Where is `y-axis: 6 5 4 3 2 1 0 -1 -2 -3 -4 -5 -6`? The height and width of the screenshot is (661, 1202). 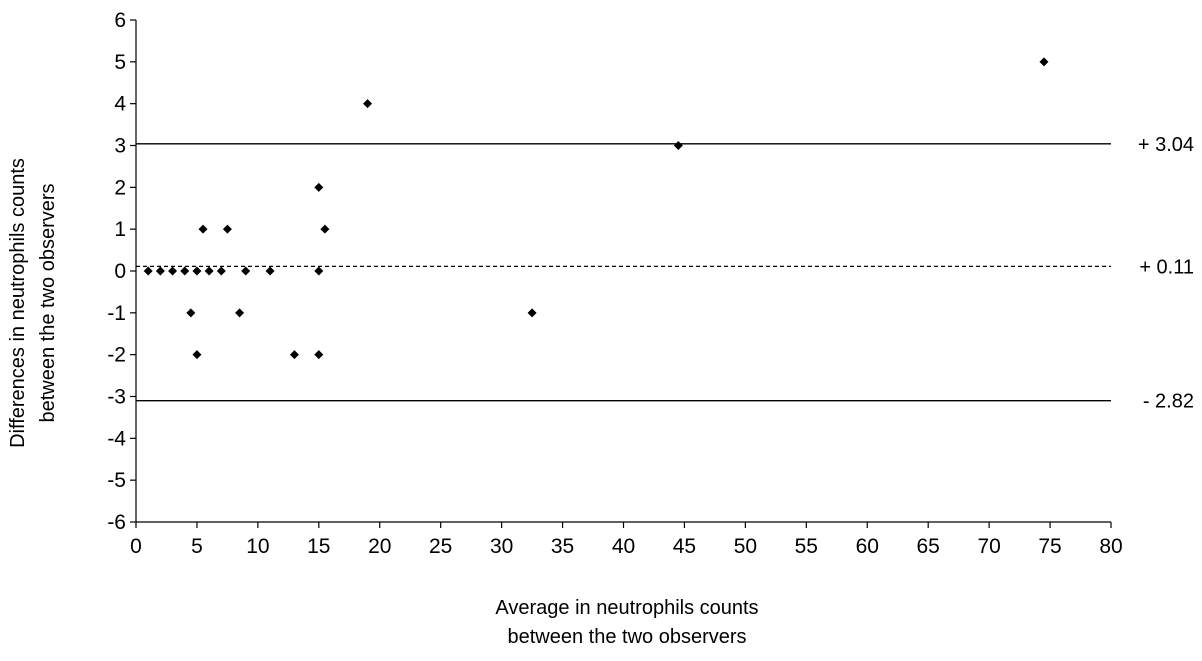
y-axis: 6 5 4 3 2 1 0 -1 -2 -3 -4 -5 -6 is located at coordinates (122, 271).